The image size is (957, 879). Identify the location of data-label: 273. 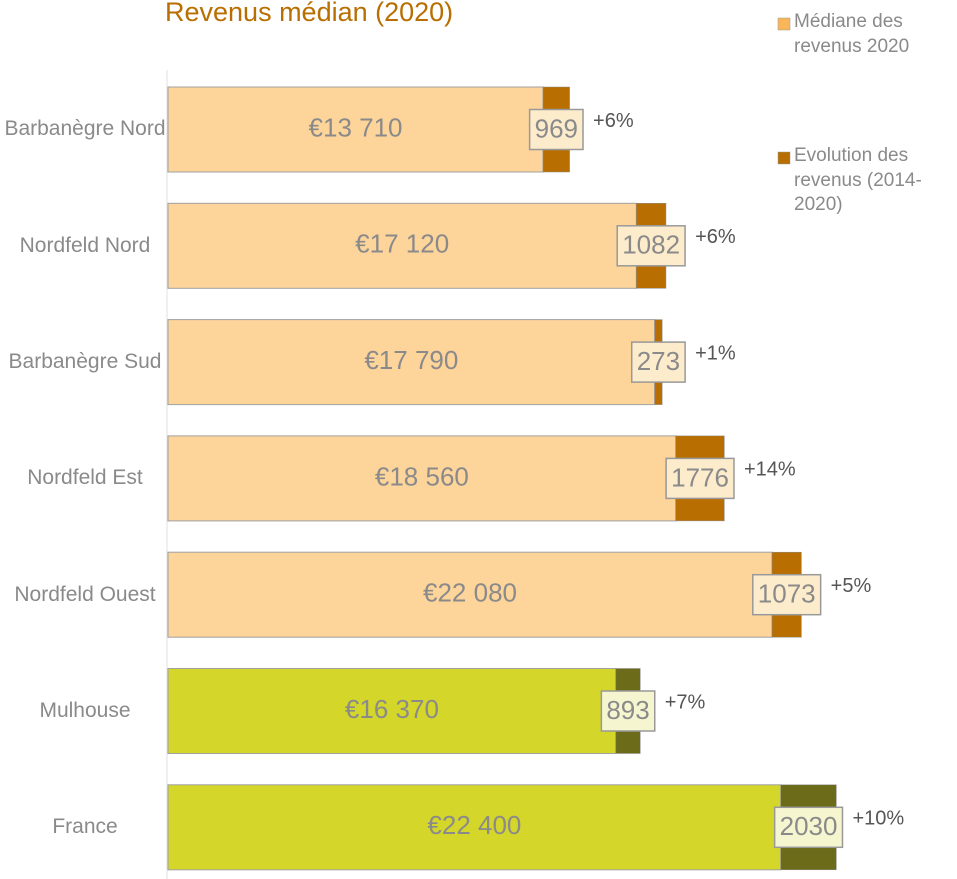
(658, 361).